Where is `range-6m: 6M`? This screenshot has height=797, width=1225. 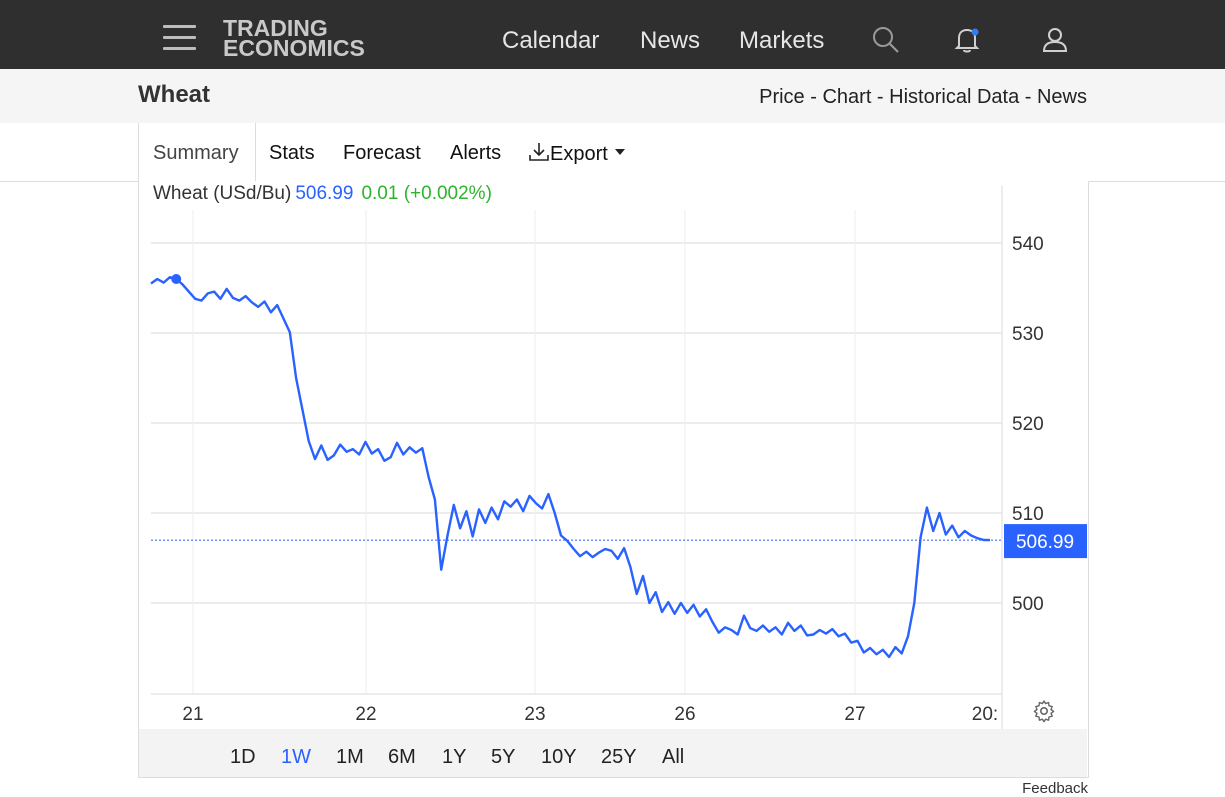 range-6m: 6M is located at coordinates (402, 757).